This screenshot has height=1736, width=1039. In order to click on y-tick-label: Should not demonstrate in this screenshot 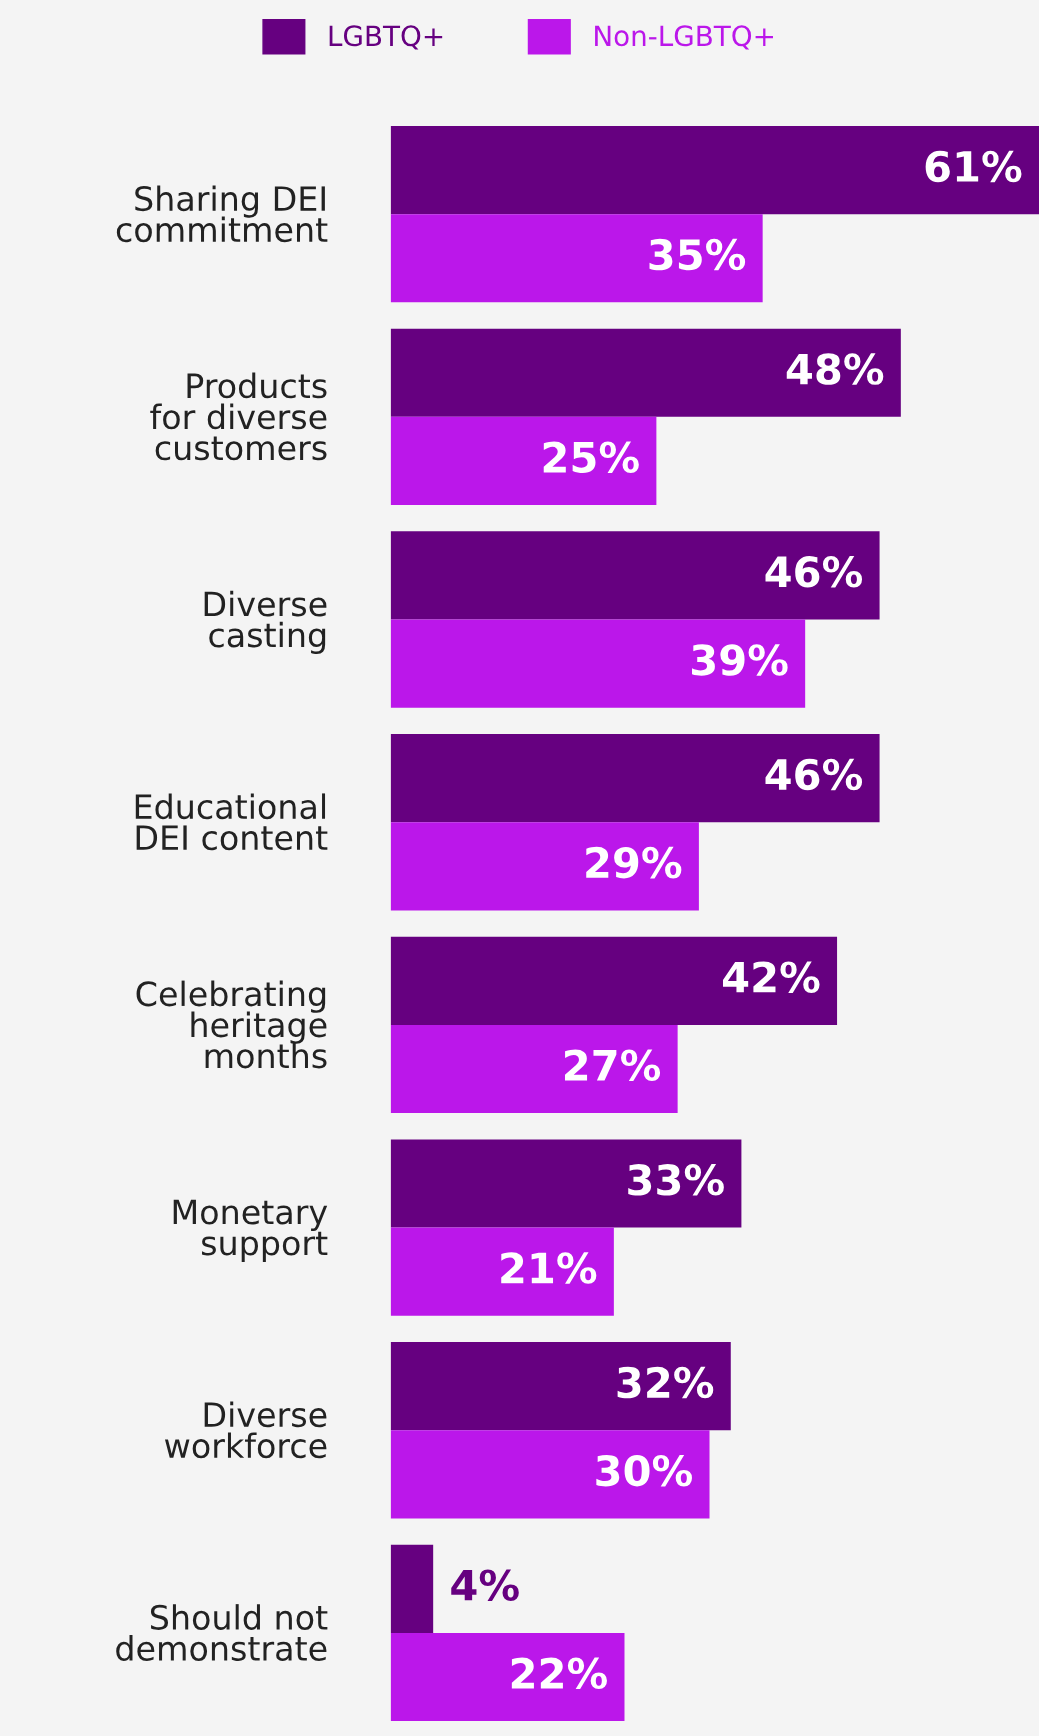, I will do `click(222, 1632)`.